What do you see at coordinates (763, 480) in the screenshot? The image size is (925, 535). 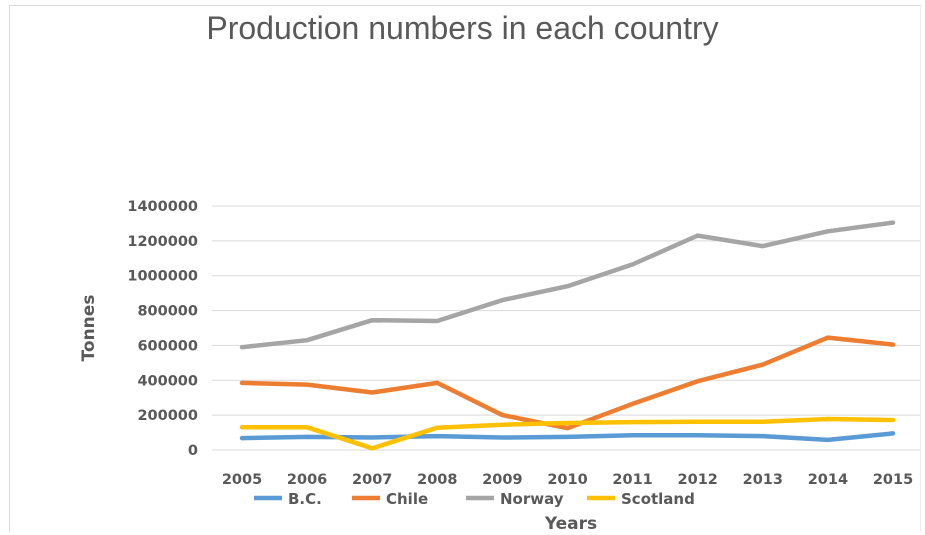 I see `x-tick-label: 2013` at bounding box center [763, 480].